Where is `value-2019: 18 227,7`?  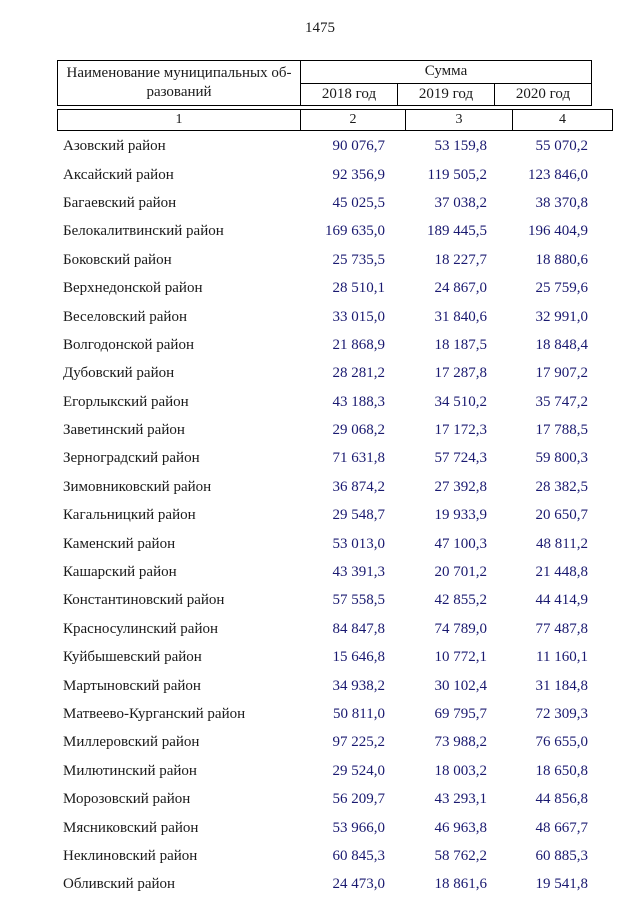 value-2019: 18 227,7 is located at coordinates (461, 259).